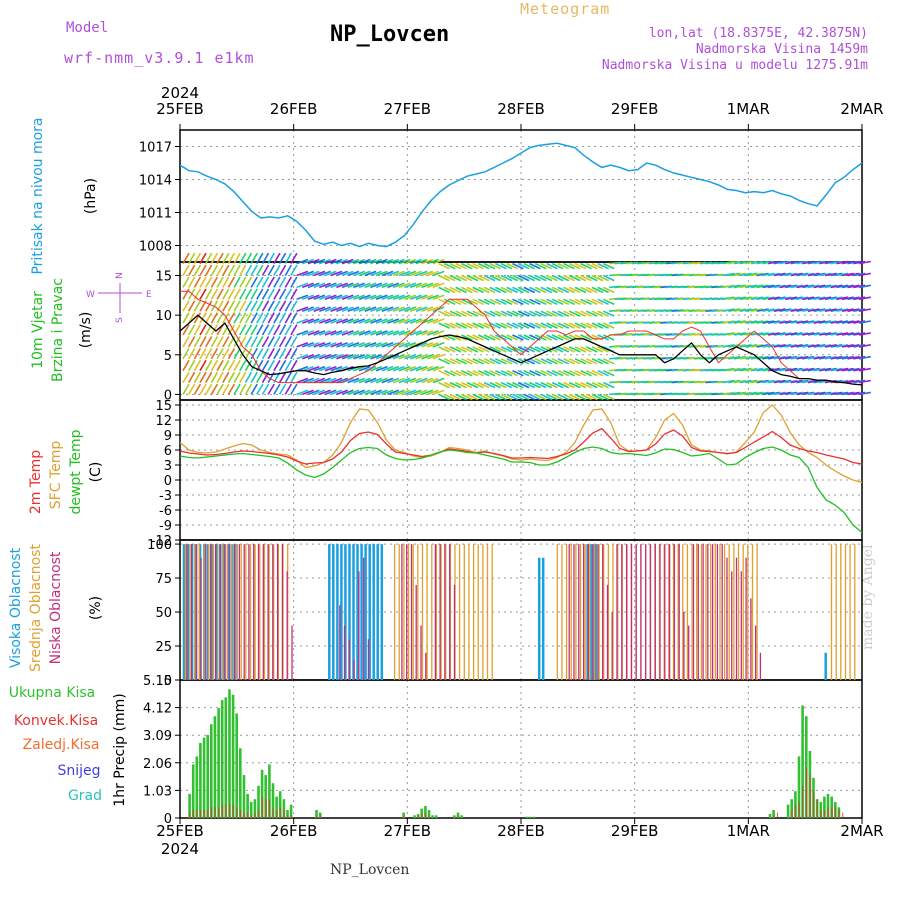 This screenshot has height=900, width=900. What do you see at coordinates (163, 276) in the screenshot?
I see `y-tick-label: 15` at bounding box center [163, 276].